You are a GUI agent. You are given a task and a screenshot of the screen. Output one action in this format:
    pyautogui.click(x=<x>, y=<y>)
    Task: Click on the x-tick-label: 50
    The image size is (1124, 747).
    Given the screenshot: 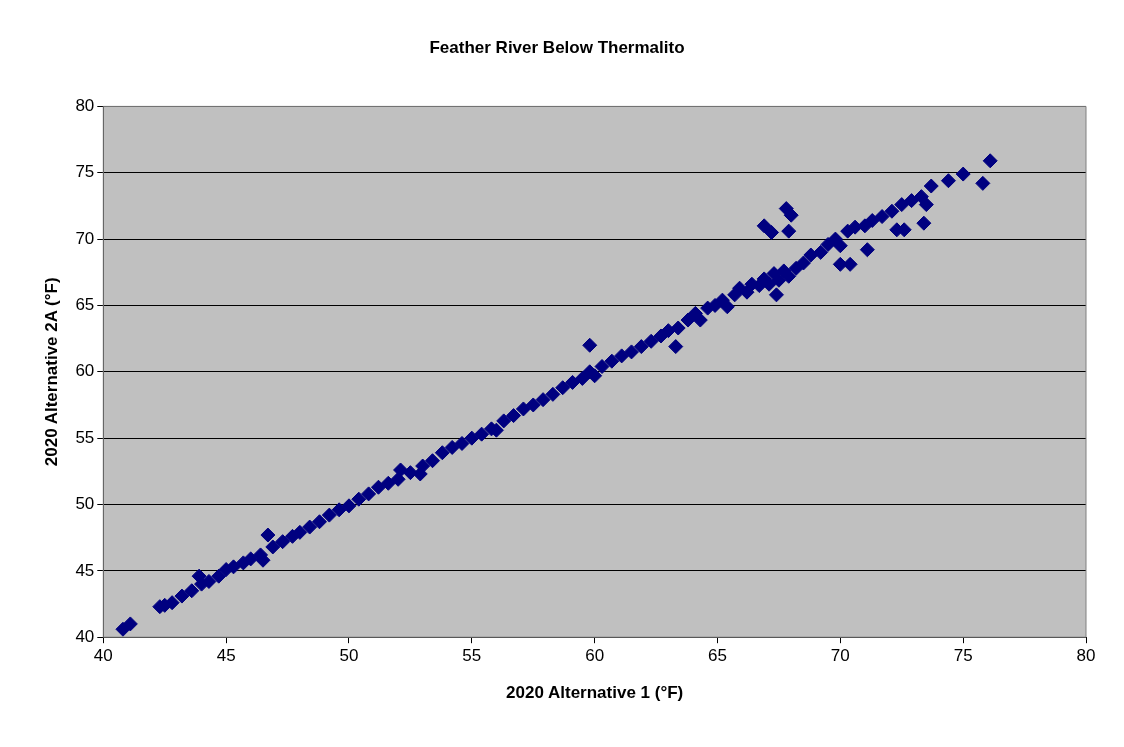 What is the action you would take?
    pyautogui.click(x=349, y=656)
    